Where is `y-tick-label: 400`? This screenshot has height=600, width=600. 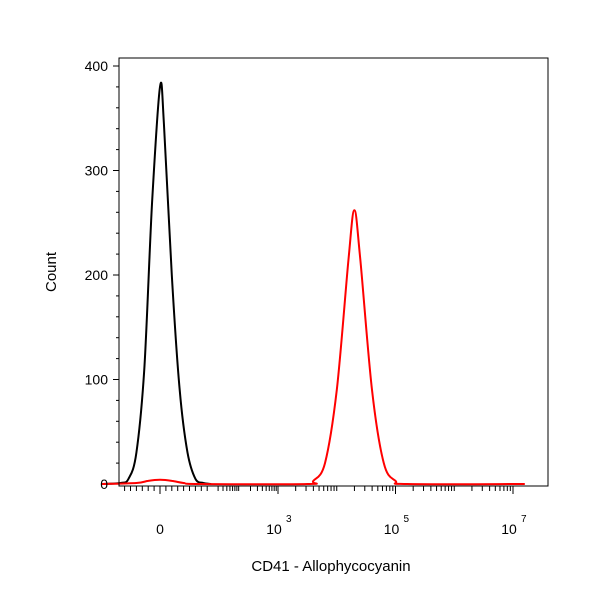
y-tick-label: 400 is located at coordinates (97, 66).